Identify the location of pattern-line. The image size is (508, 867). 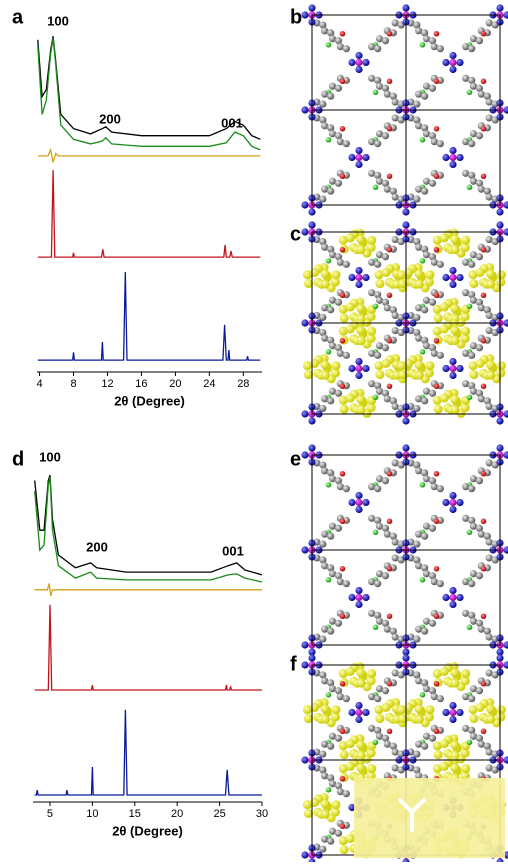
(148, 529).